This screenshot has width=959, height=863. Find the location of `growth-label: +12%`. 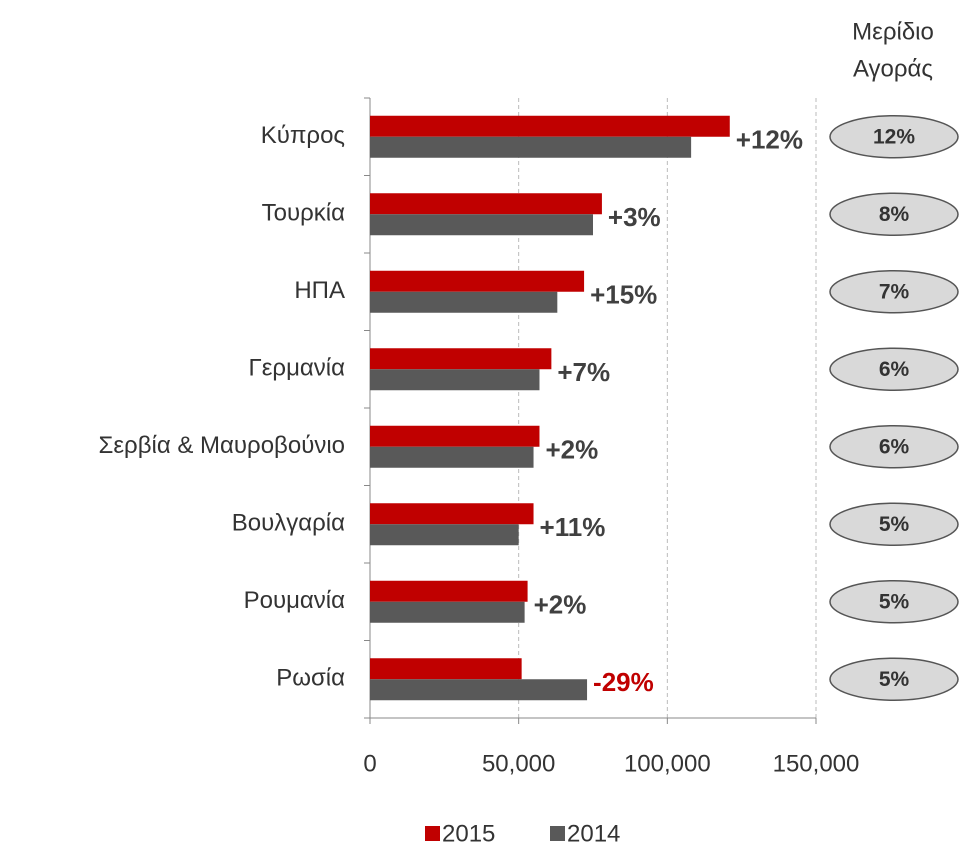

growth-label: +12% is located at coordinates (769, 140).